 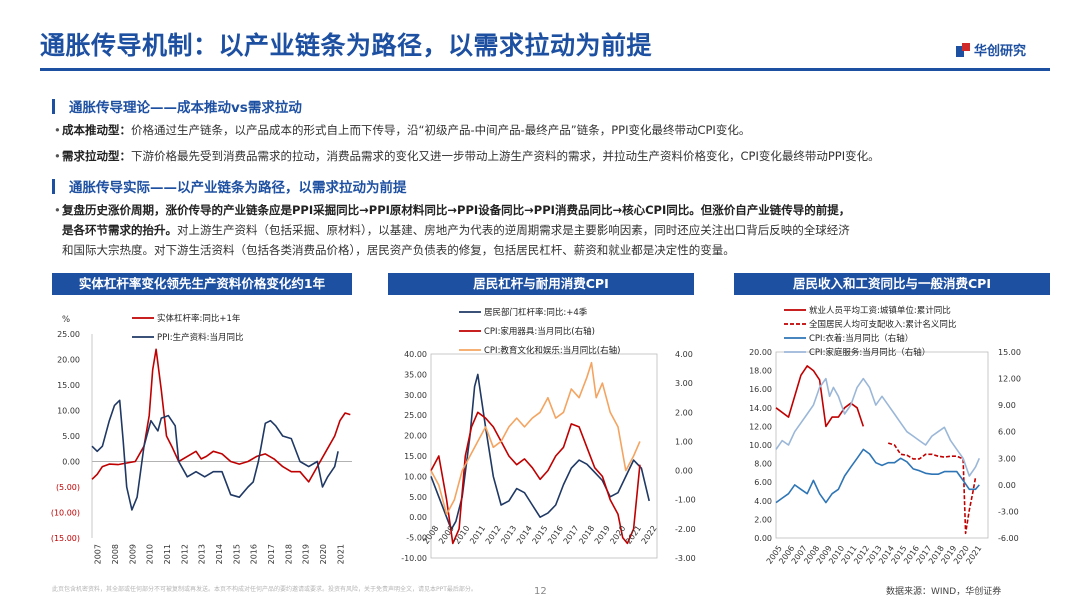 I want to click on y-tick-label: 5.00, so click(x=71, y=436).